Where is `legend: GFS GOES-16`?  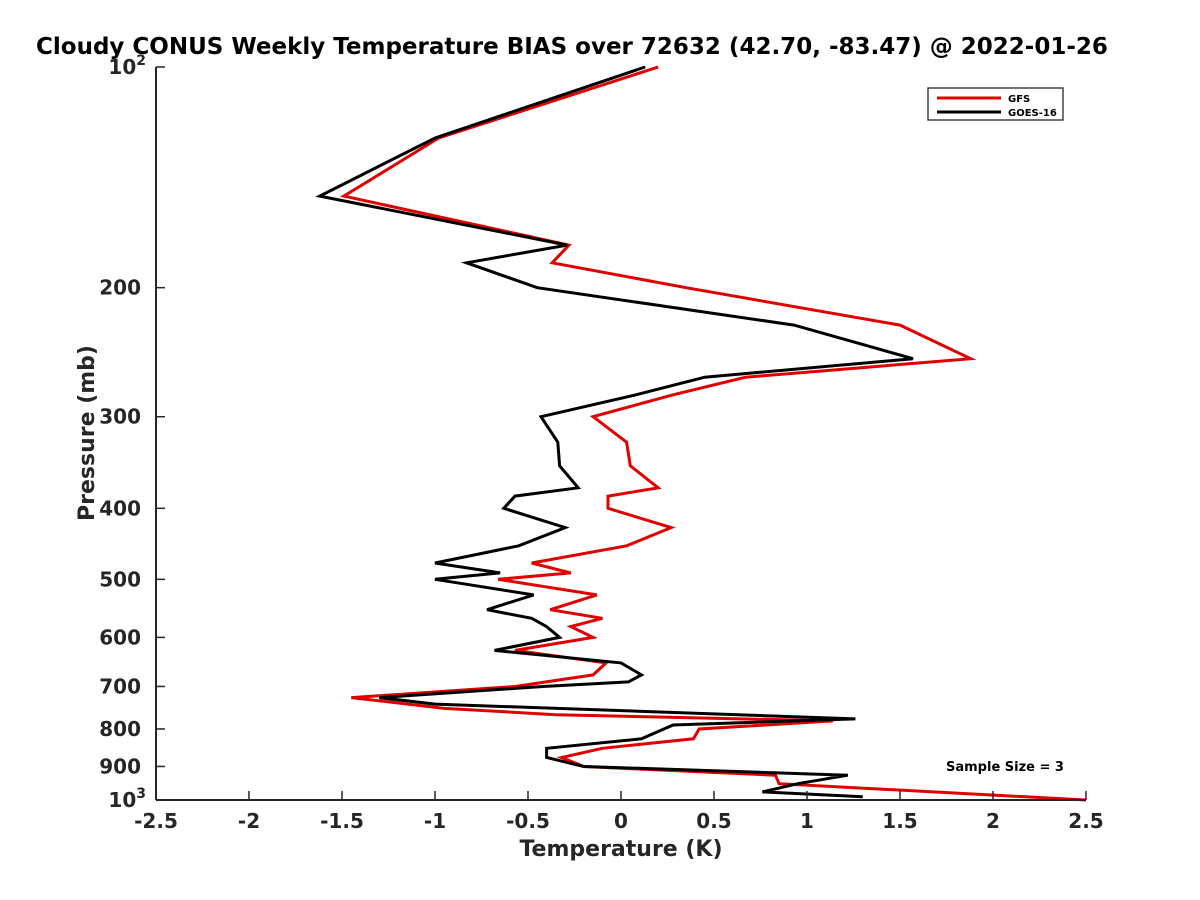
legend: GFS GOES-16 is located at coordinates (995, 104).